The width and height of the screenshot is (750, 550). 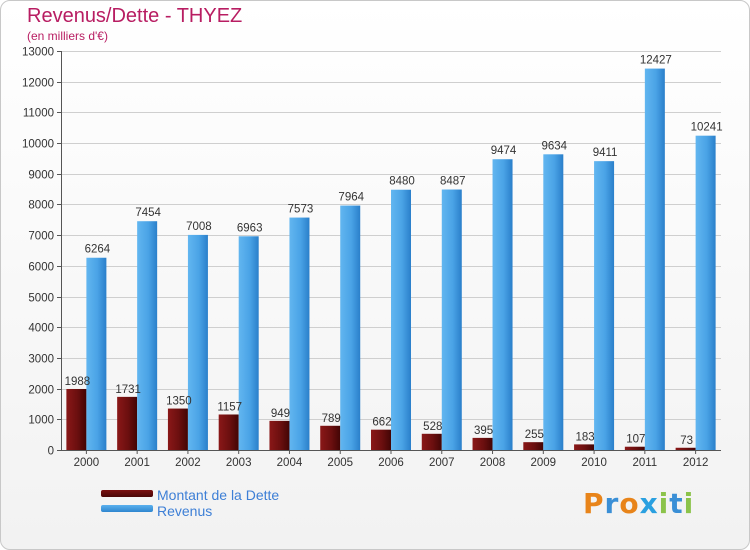 What do you see at coordinates (38, 53) in the screenshot?
I see `y-tick-label: 13000` at bounding box center [38, 53].